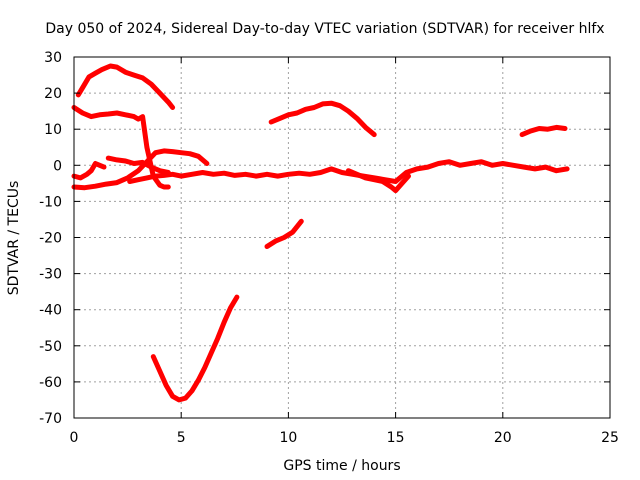 Image resolution: width=640 pixels, height=480 pixels. What do you see at coordinates (50, 202) in the screenshot?
I see `y-tick-label: -10` at bounding box center [50, 202].